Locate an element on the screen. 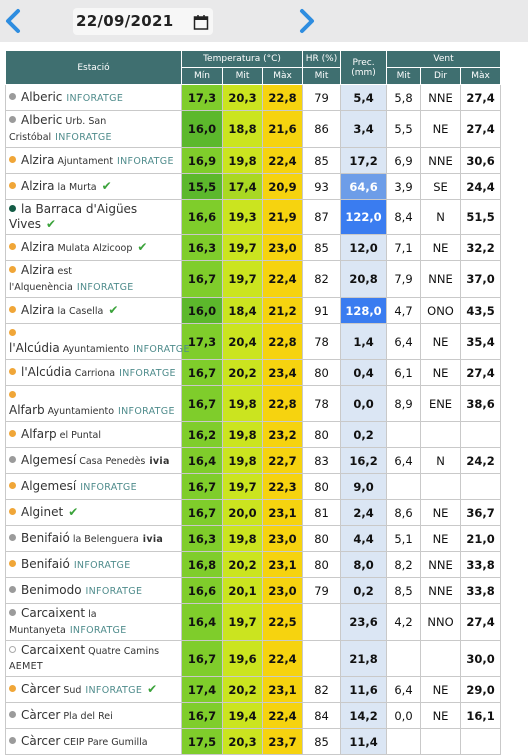  wind-mit: 4,7 is located at coordinates (404, 310).